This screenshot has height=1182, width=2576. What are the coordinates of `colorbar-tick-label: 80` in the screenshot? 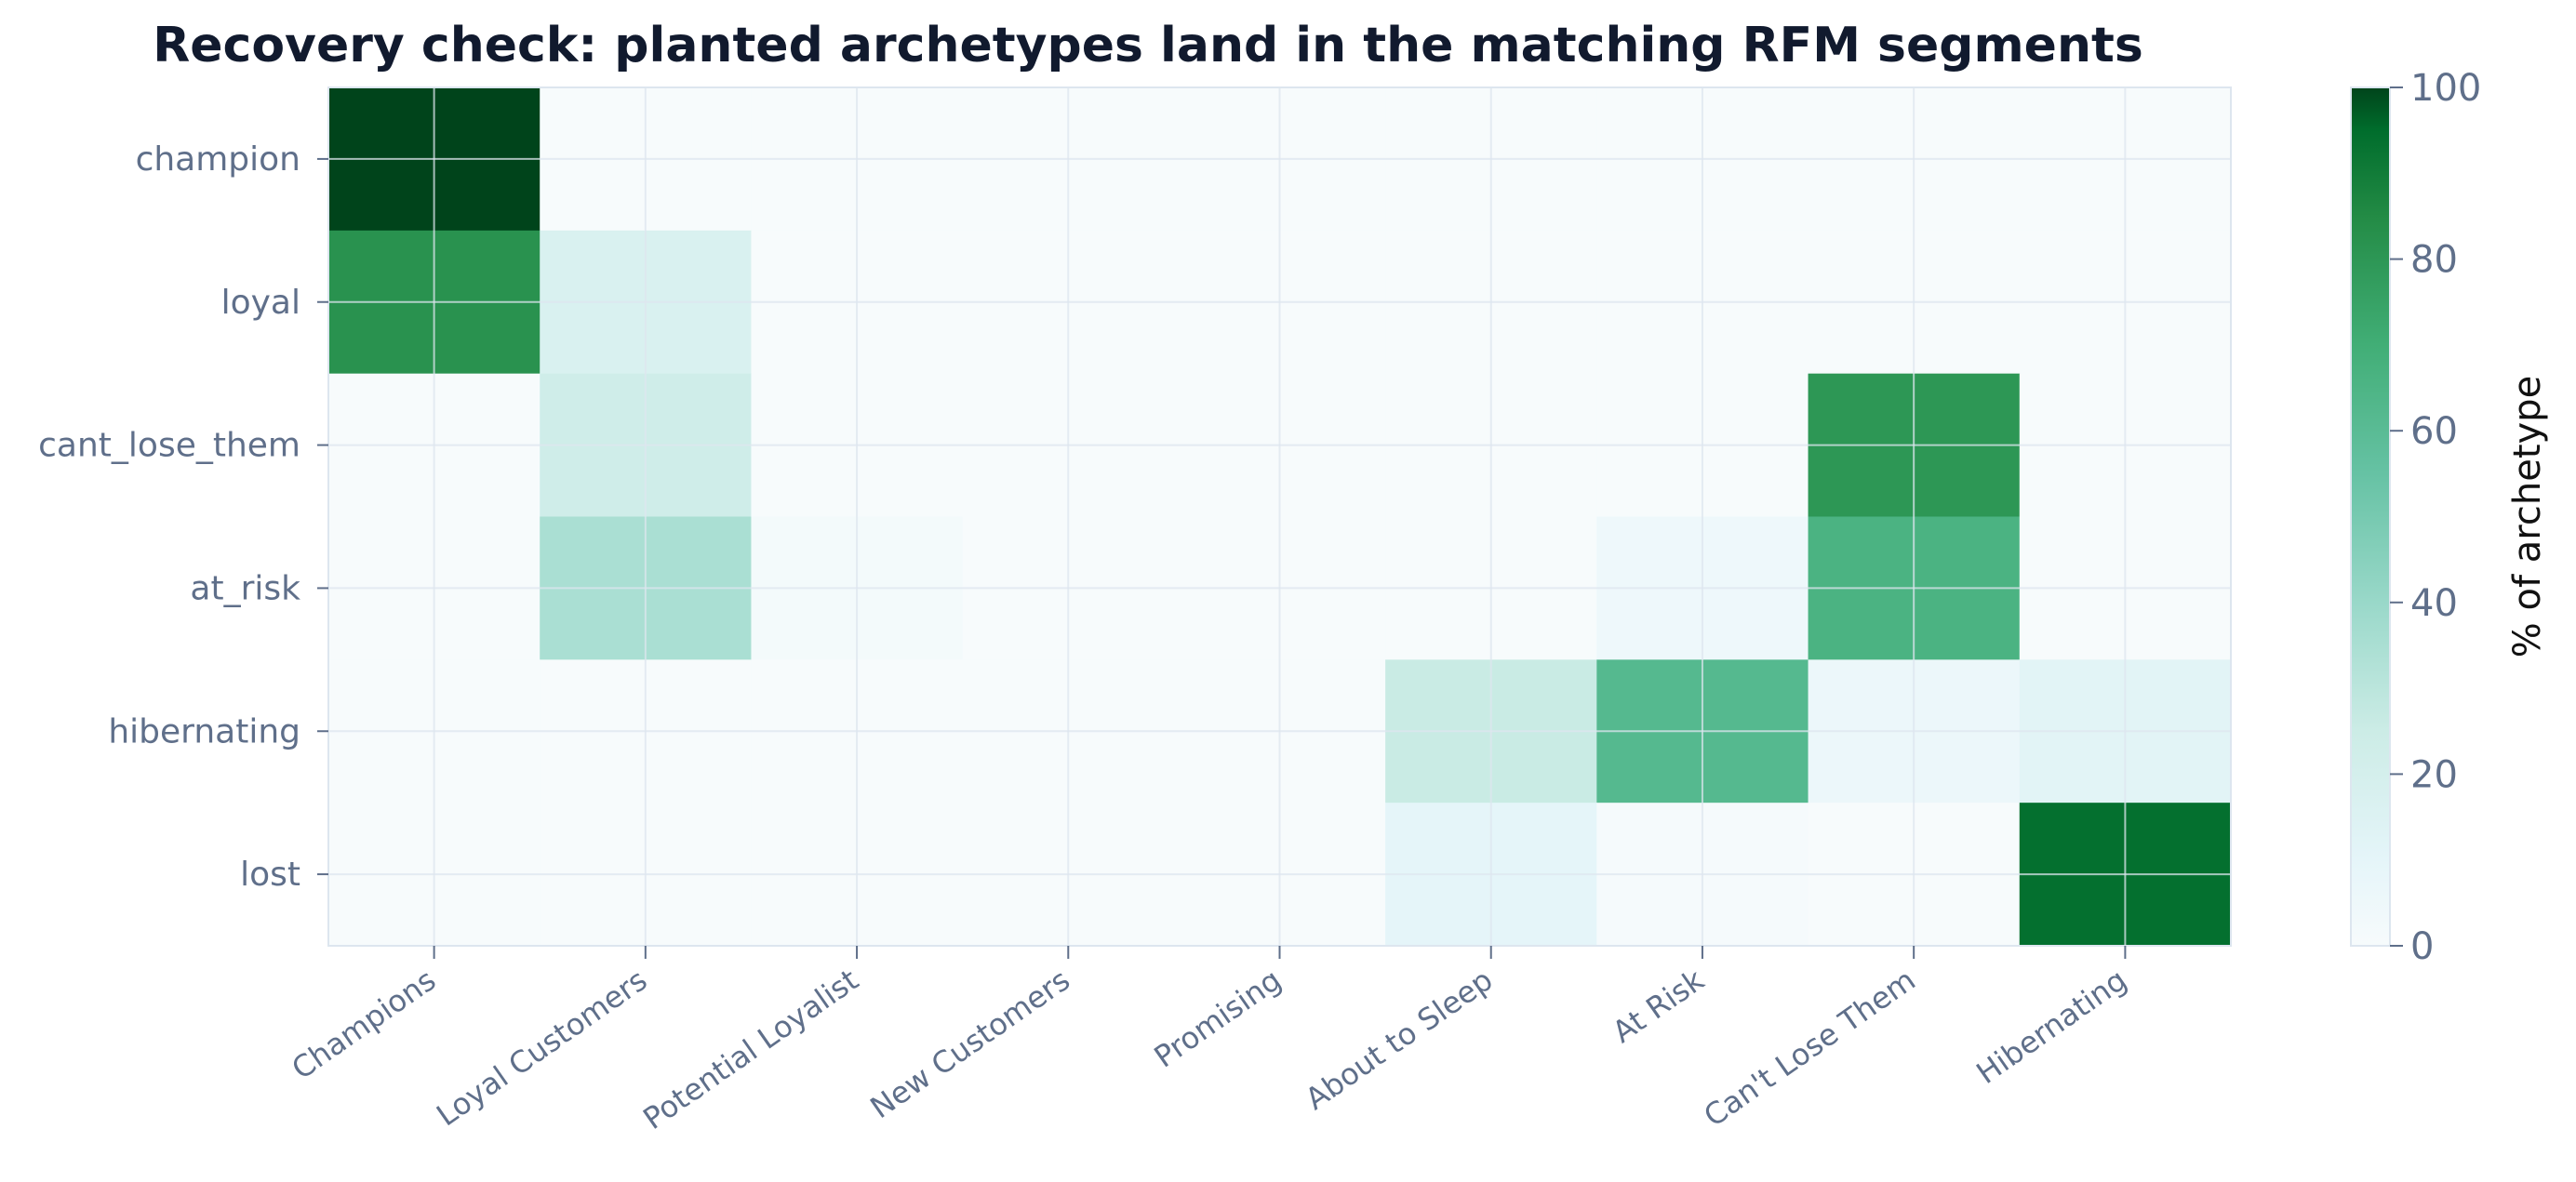 It's located at (2434, 260).